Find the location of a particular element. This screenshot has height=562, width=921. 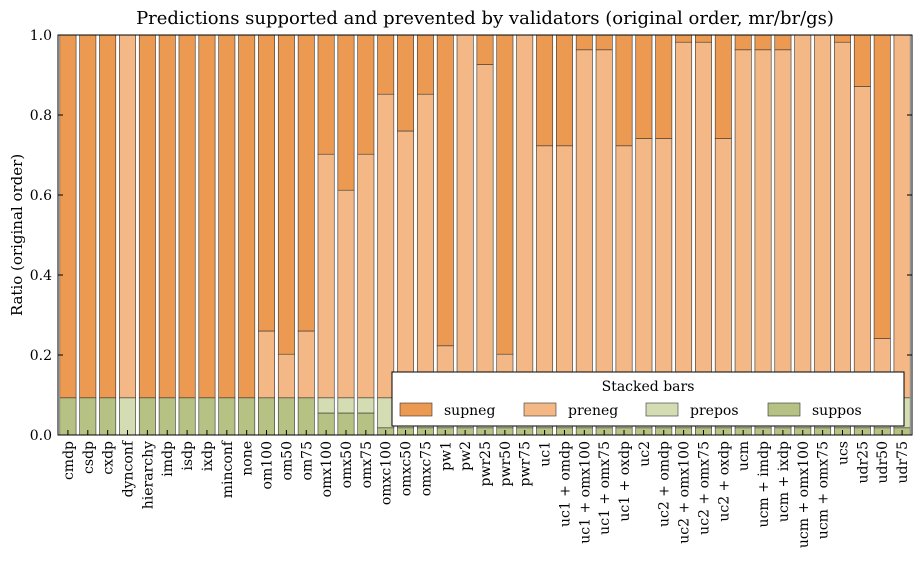

y-tick-label: 0.0 is located at coordinates (41, 436).